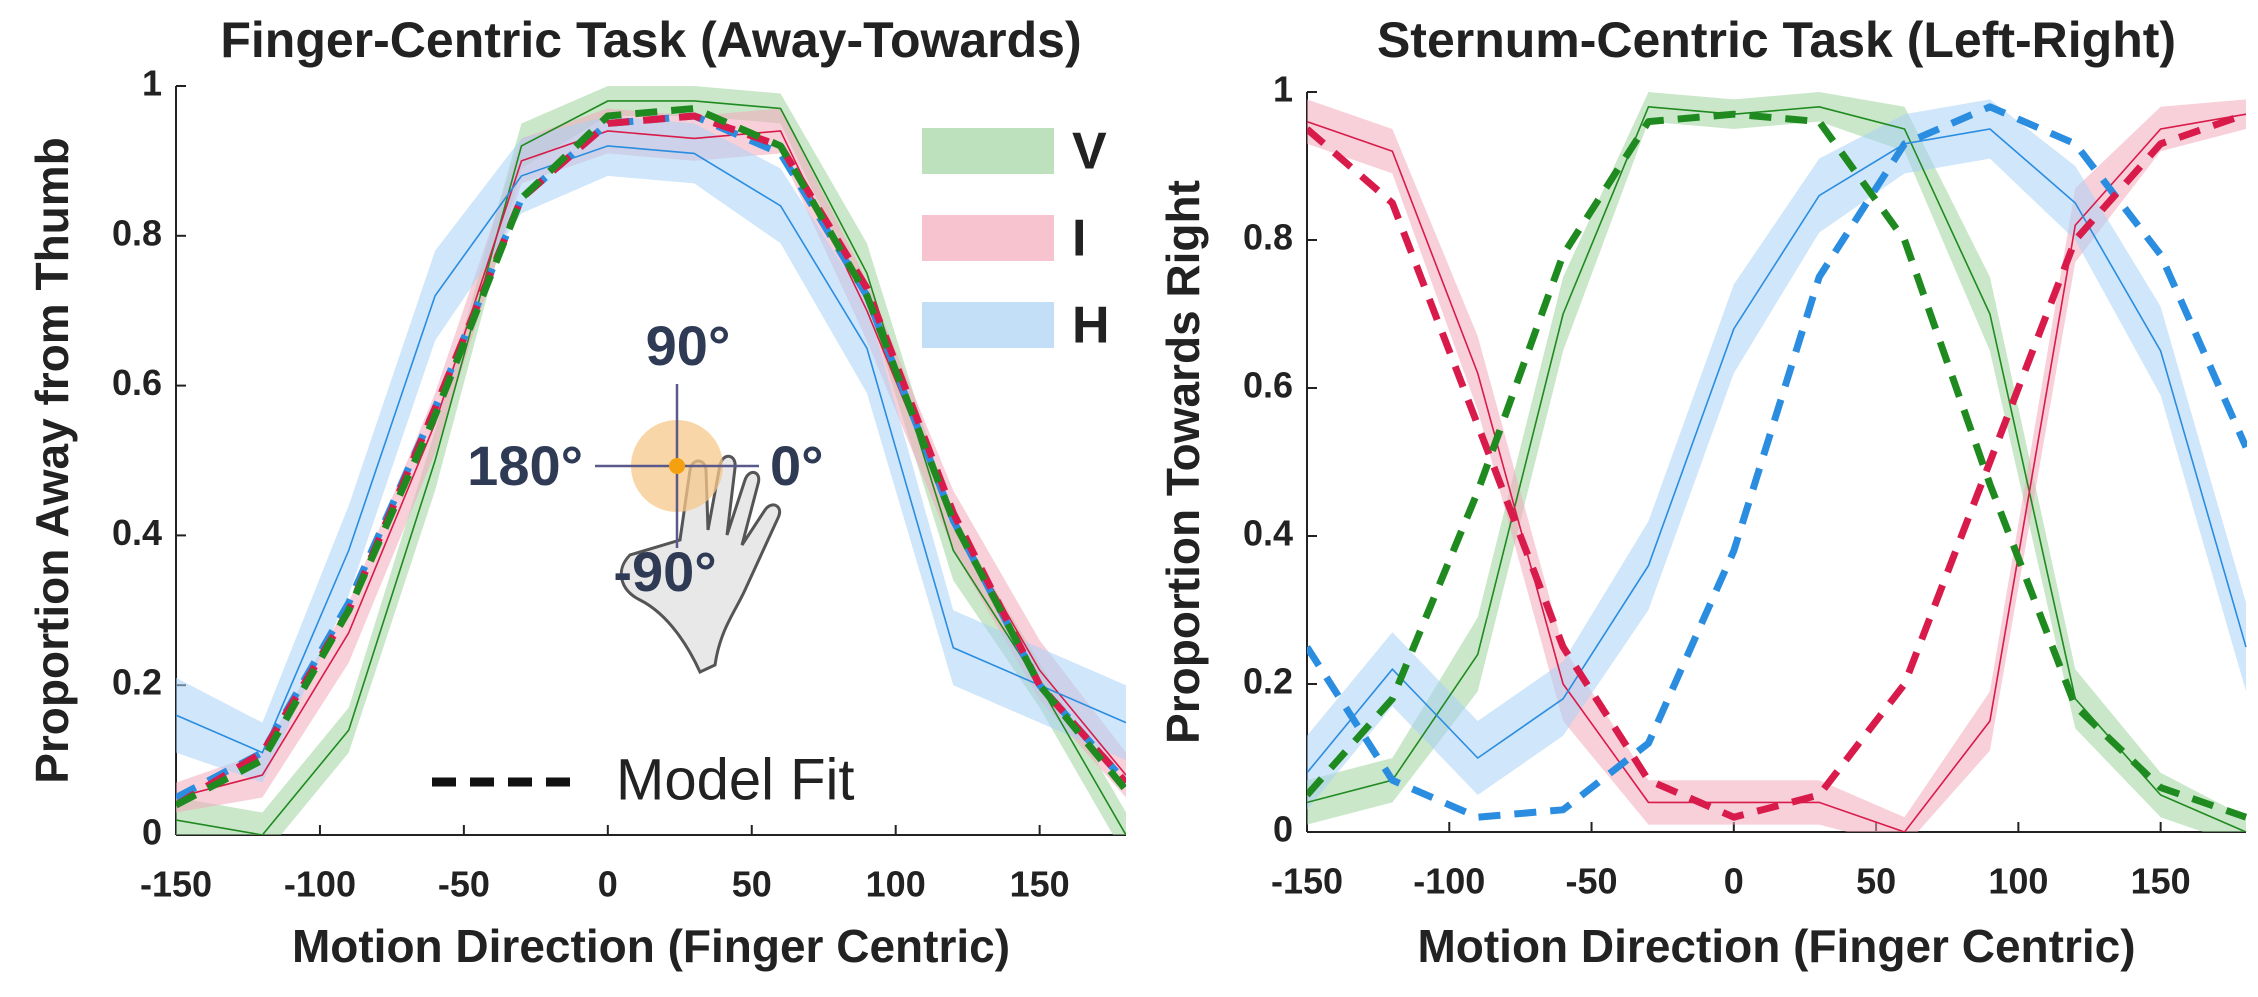 This screenshot has width=2258, height=997. What do you see at coordinates (650, 40) in the screenshot?
I see `chart-title: Finger-Centric Task (Away-Towards)` at bounding box center [650, 40].